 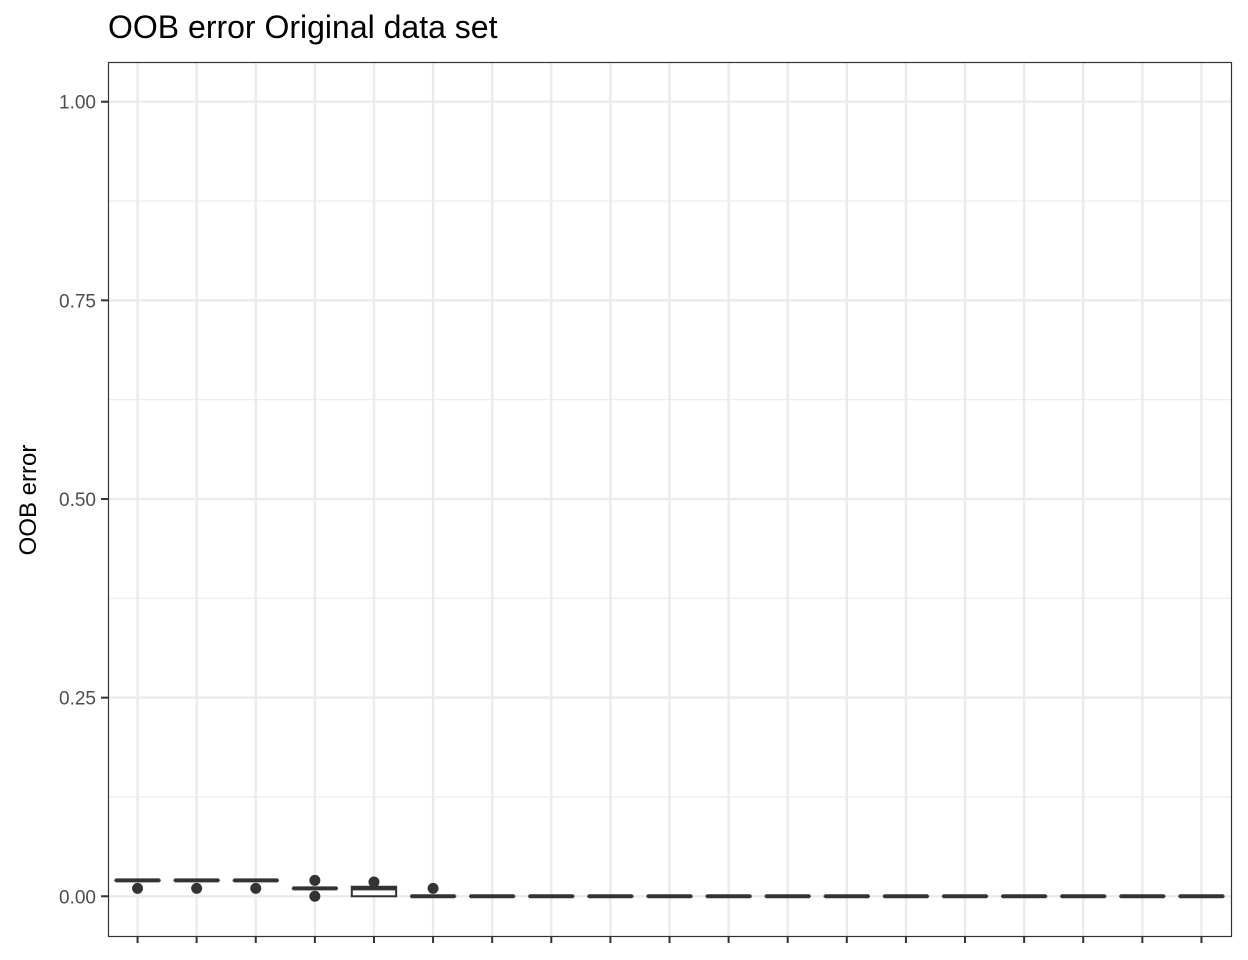 What do you see at coordinates (77, 301) in the screenshot?
I see `y-tick-label: 0.75` at bounding box center [77, 301].